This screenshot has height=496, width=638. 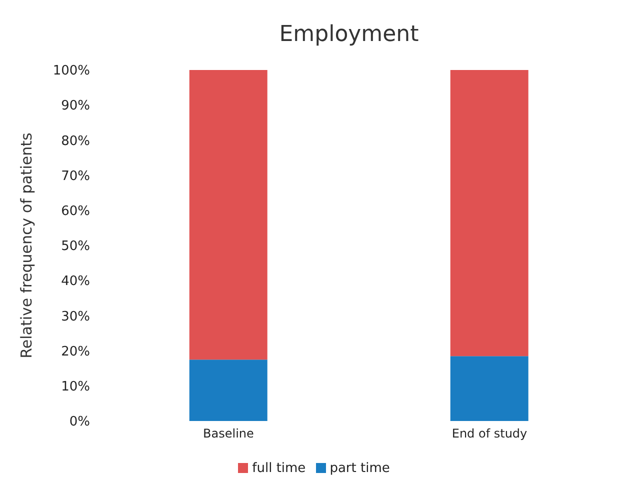 I want to click on y-tick-label: 0%, so click(x=79, y=422).